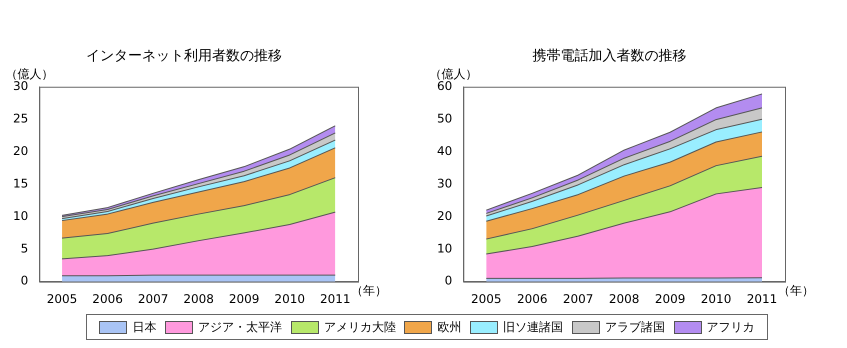 This screenshot has width=847, height=348. I want to click on legend-label: アラブ諸国, so click(634, 327).